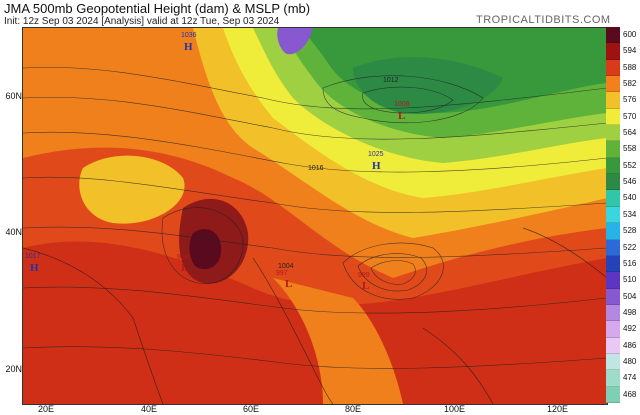 This screenshot has width=640, height=415. What do you see at coordinates (13, 232) in the screenshot?
I see `lat-label-40n: 40N` at bounding box center [13, 232].